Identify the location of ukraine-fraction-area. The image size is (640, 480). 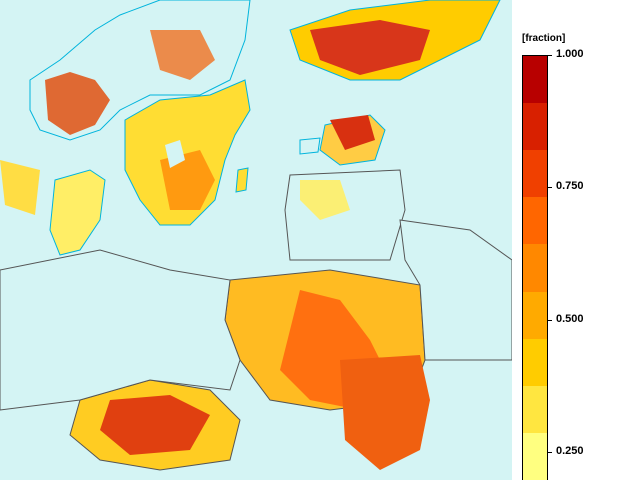
(385, 412).